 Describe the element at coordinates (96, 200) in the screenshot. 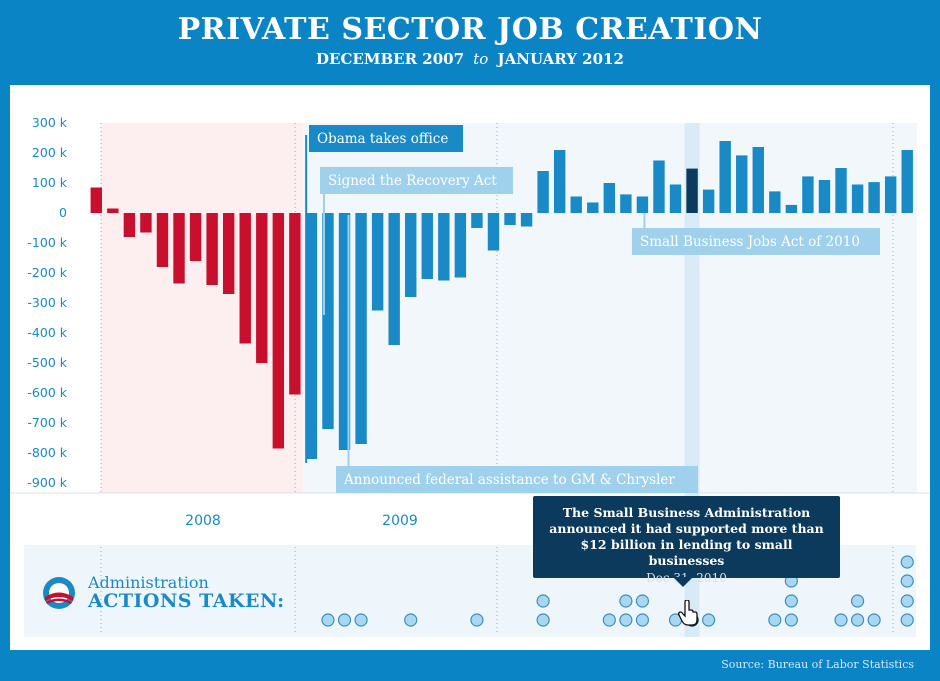

I see `bar-dec-2007` at that location.